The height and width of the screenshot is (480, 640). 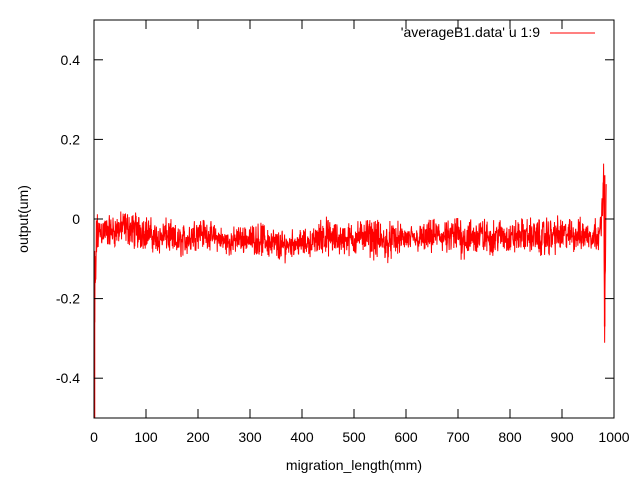 I want to click on x-tick-label: 500, so click(x=354, y=437).